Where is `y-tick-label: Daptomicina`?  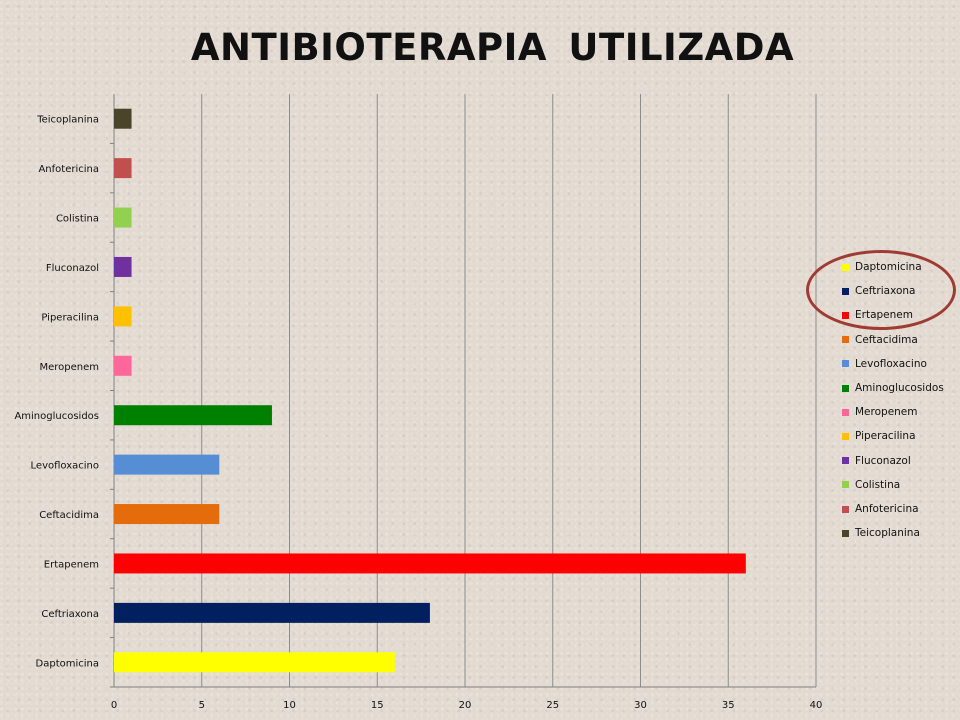 y-tick-label: Daptomicina is located at coordinates (67, 663).